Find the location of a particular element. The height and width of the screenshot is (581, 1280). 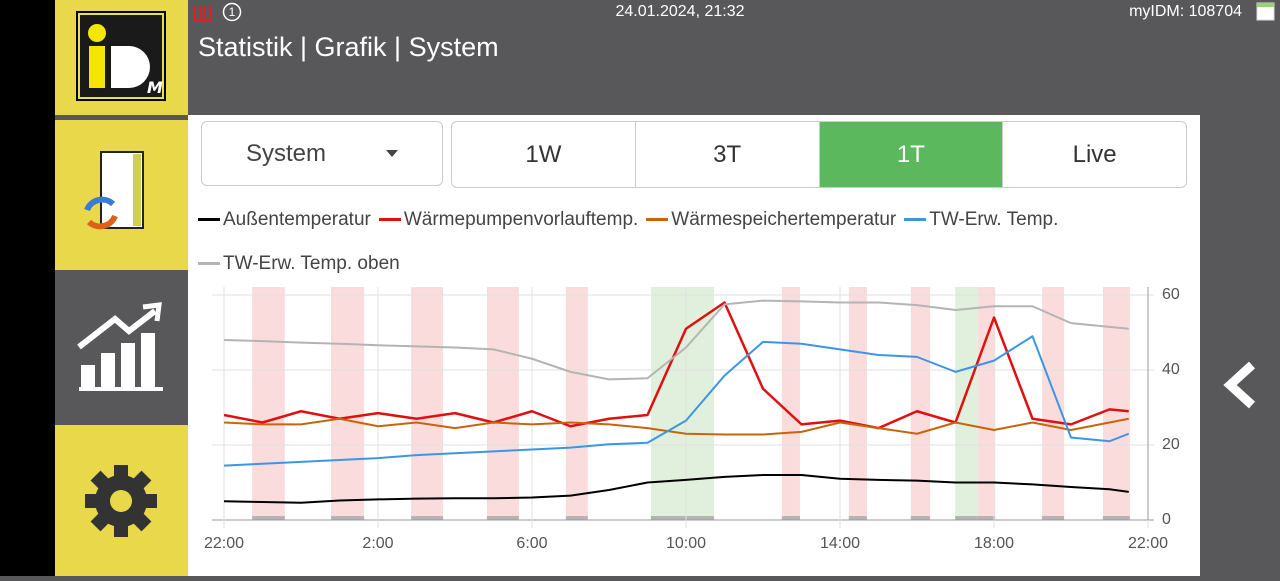

legend-item: Außentemperatur is located at coordinates (284, 219).